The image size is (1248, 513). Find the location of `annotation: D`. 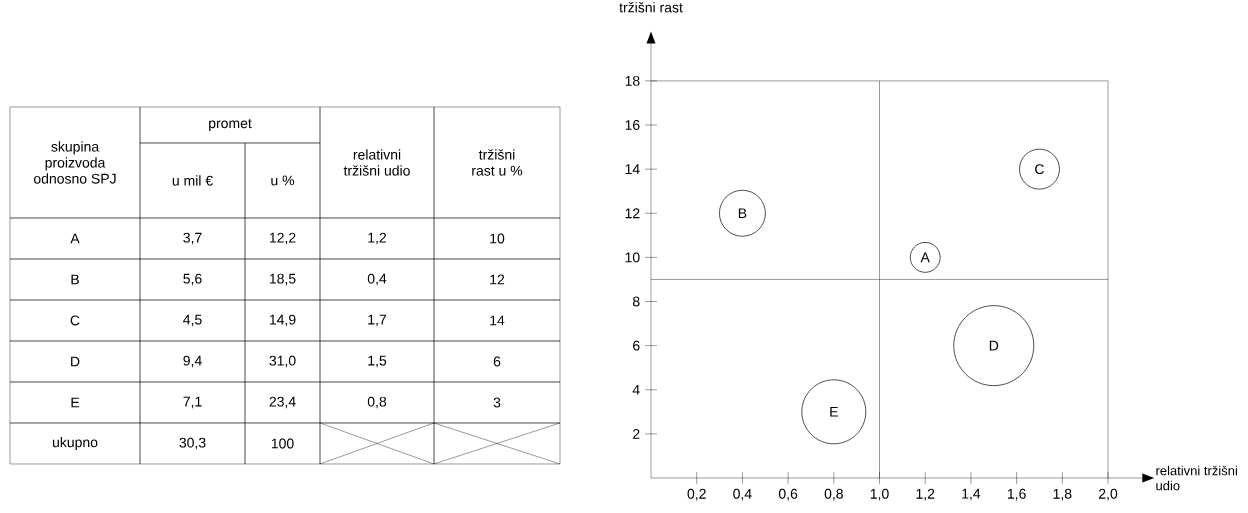

annotation: D is located at coordinates (994, 345).